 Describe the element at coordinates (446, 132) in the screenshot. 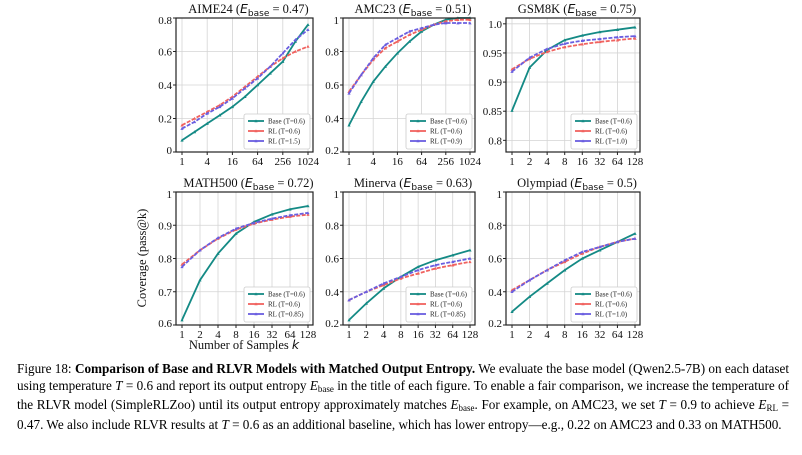

I see `legend-label-rl: RL (T=0.6)` at that location.